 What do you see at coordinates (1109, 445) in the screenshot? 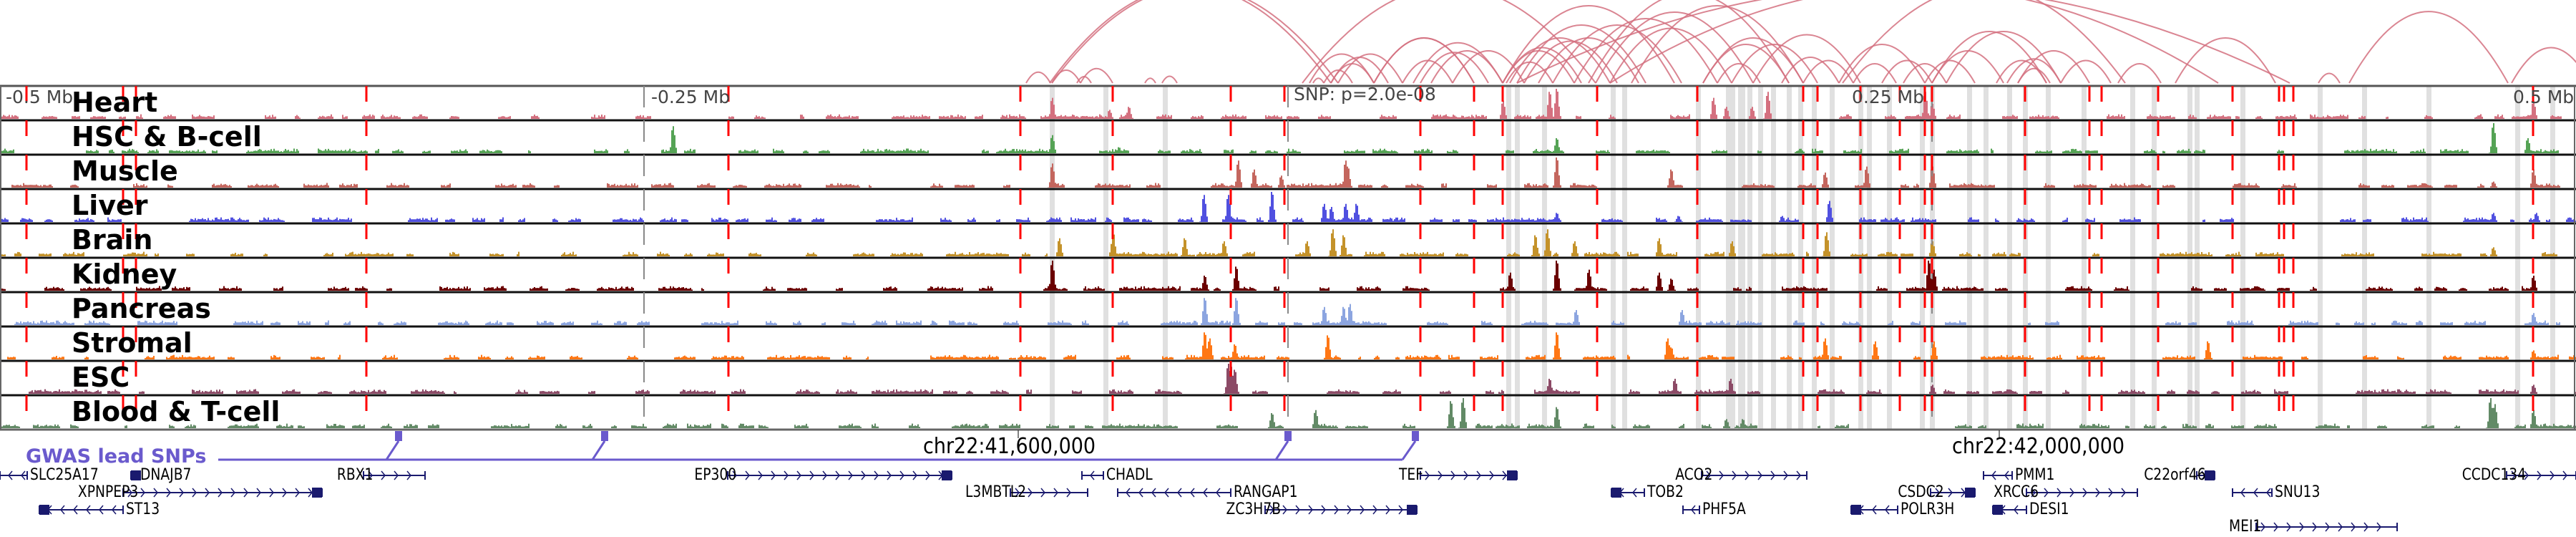
I see `gwas-track` at bounding box center [1109, 445].